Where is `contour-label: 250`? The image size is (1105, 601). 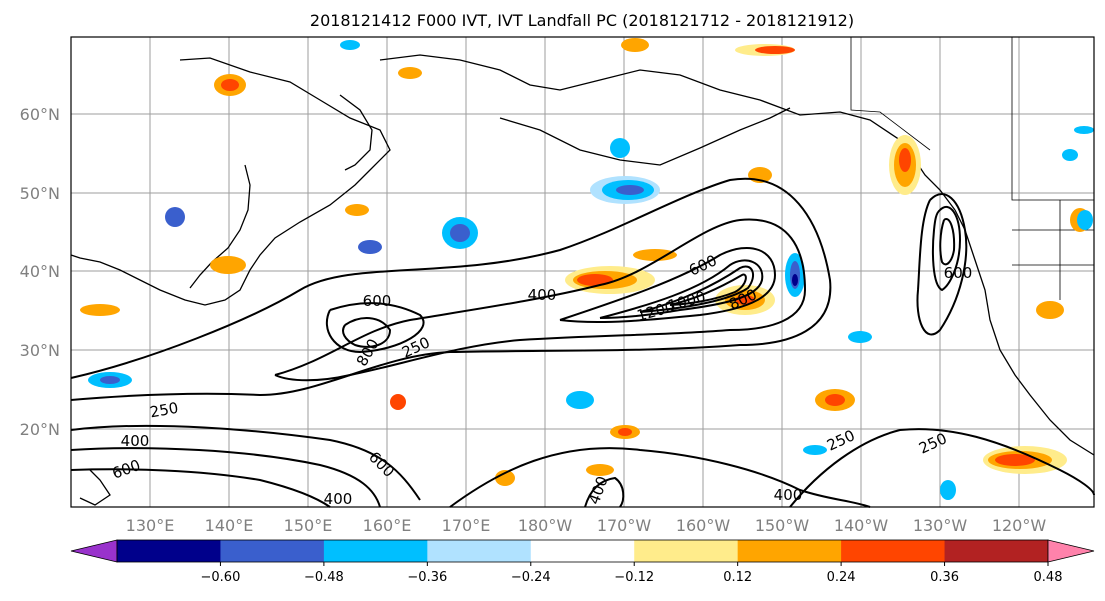 contour-label: 250 is located at coordinates (163, 410).